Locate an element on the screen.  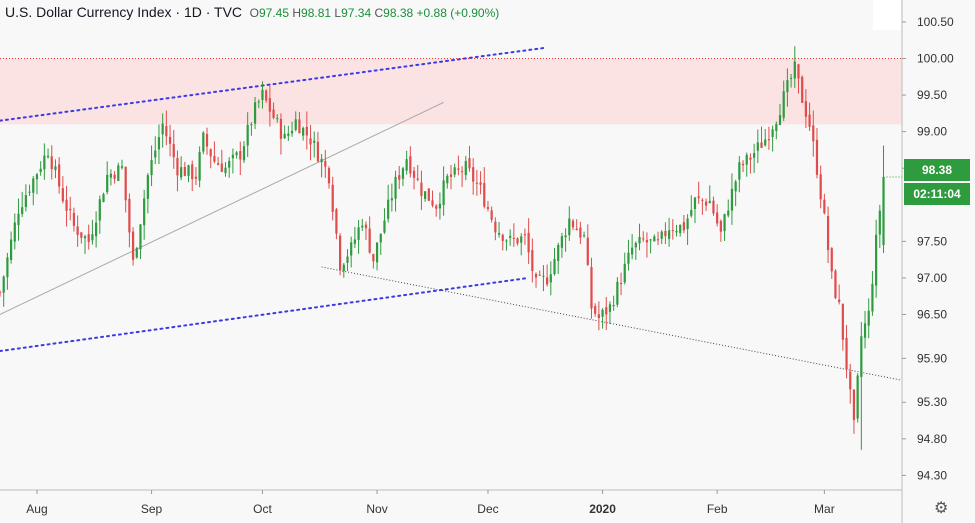
high-label: H is located at coordinates (297, 13).